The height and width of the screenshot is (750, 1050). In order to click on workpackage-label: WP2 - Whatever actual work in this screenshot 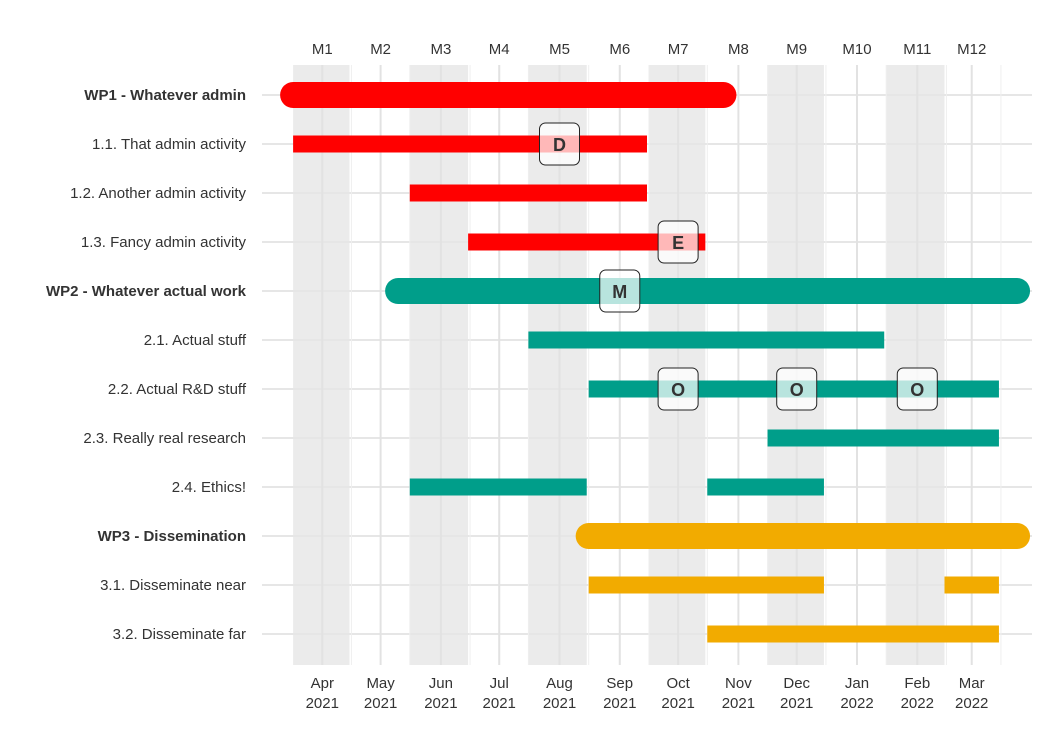, I will do `click(146, 291)`.